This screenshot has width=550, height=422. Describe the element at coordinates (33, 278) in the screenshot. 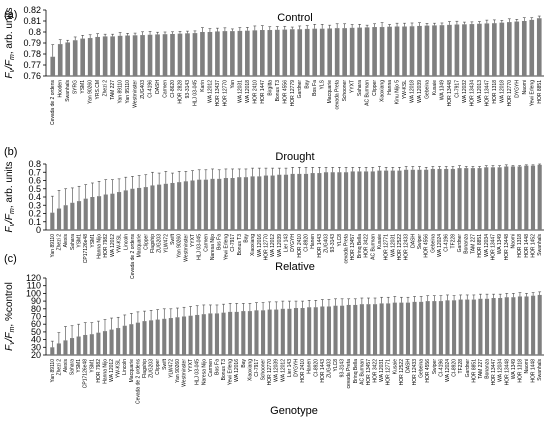

I see `y-tick-label: 120` at that location.